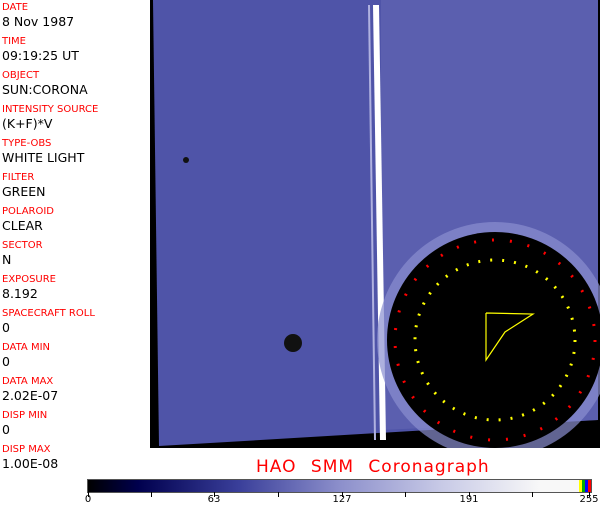 This screenshot has width=600, height=512. What do you see at coordinates (30, 395) in the screenshot?
I see `field-value: 2.02E-07` at bounding box center [30, 395].